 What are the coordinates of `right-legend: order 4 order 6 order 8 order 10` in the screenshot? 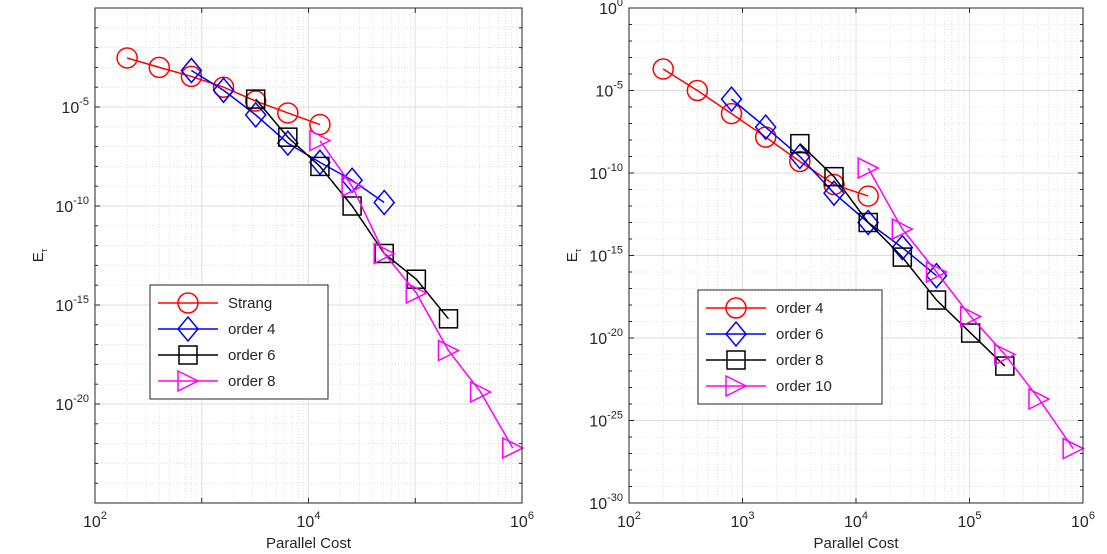 It's located at (790, 347).